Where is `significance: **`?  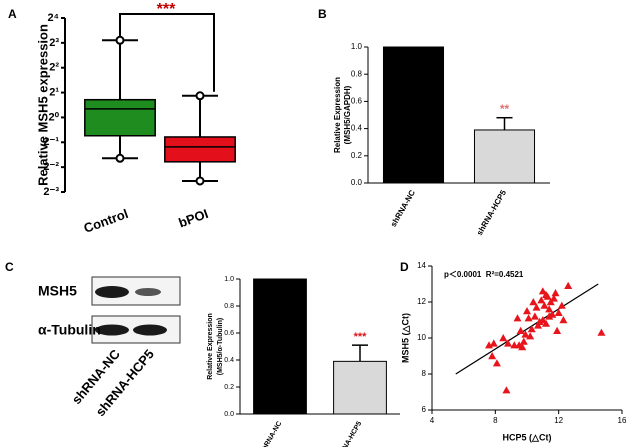 significance: ** is located at coordinates (505, 109).